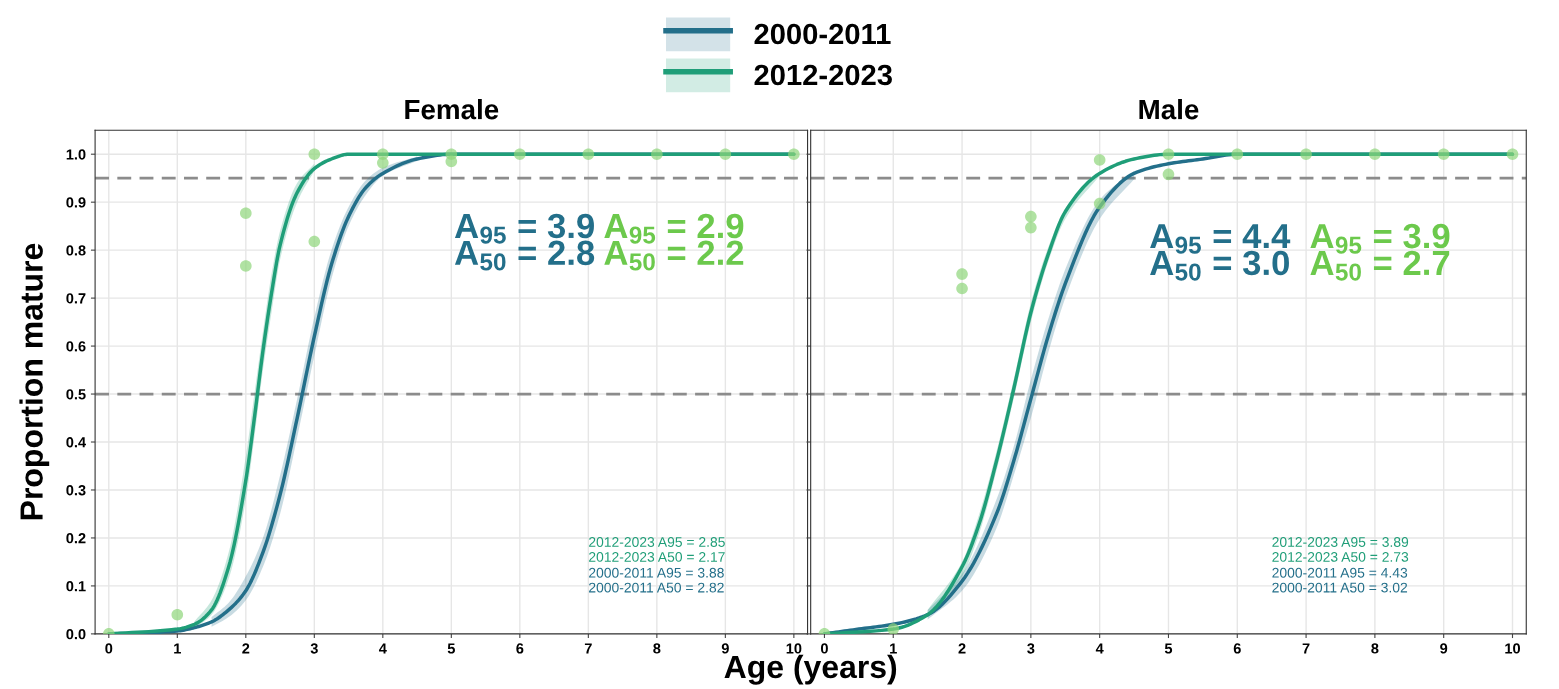 The height and width of the screenshot is (689, 1559). I want to click on y-tick-label: 0.1, so click(76, 586).